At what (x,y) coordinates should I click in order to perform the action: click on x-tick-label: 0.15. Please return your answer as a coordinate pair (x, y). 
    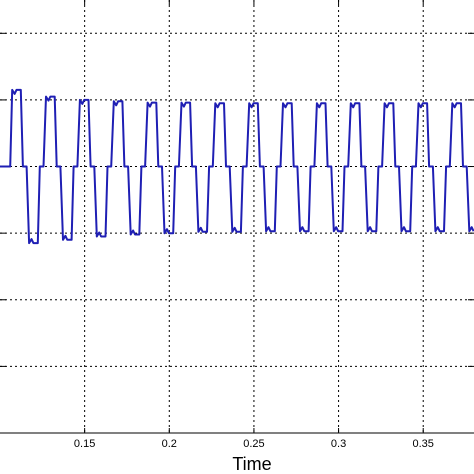
    Looking at the image, I should click on (84, 444).